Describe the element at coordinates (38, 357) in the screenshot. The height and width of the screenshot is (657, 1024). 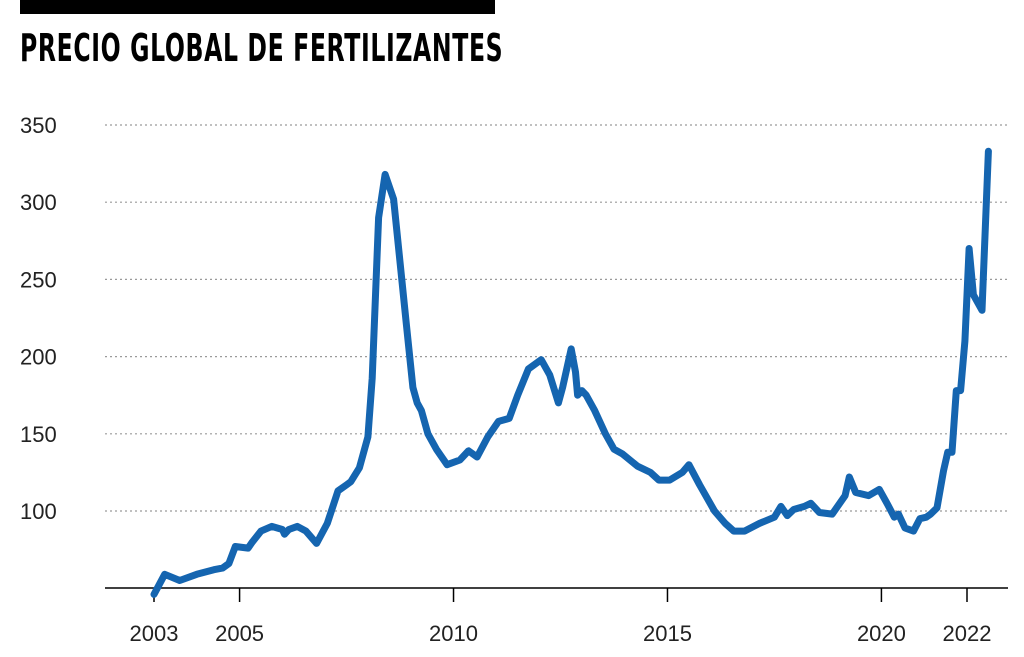
I see `y-tick-label: 200` at that location.